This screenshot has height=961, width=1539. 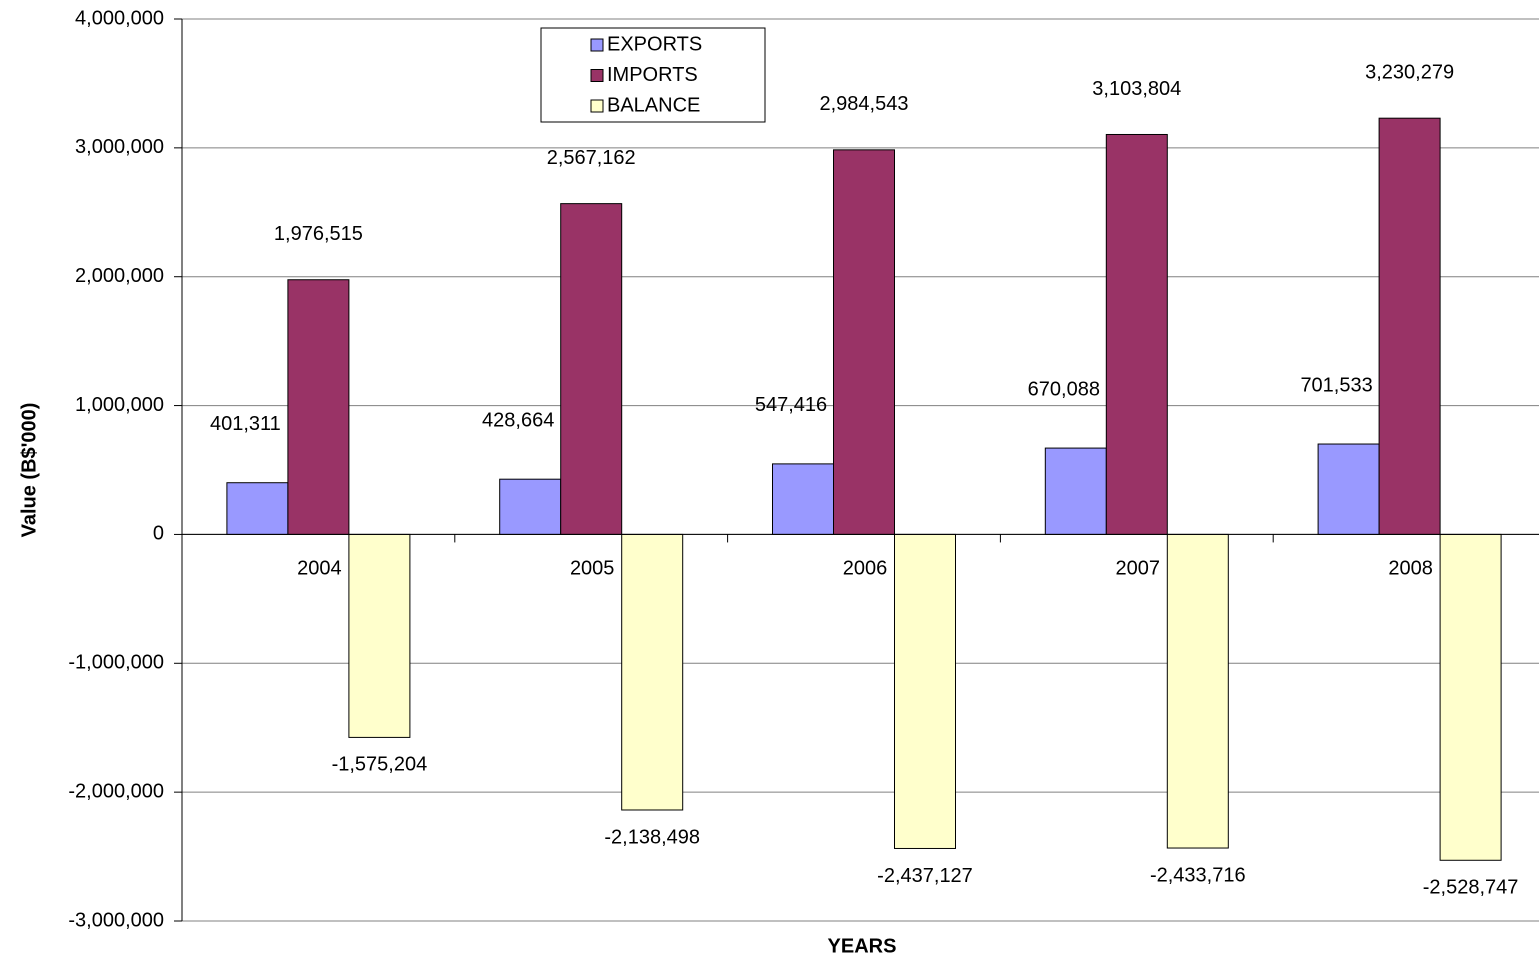 What do you see at coordinates (653, 105) in the screenshot?
I see `legend-label: BALANCE` at bounding box center [653, 105].